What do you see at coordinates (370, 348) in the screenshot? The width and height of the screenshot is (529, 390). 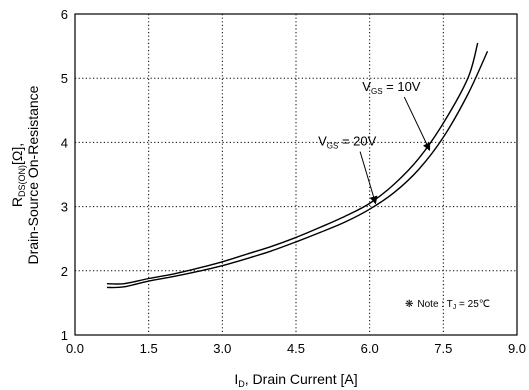 I see `x-tick-label: 6.0` at bounding box center [370, 348].